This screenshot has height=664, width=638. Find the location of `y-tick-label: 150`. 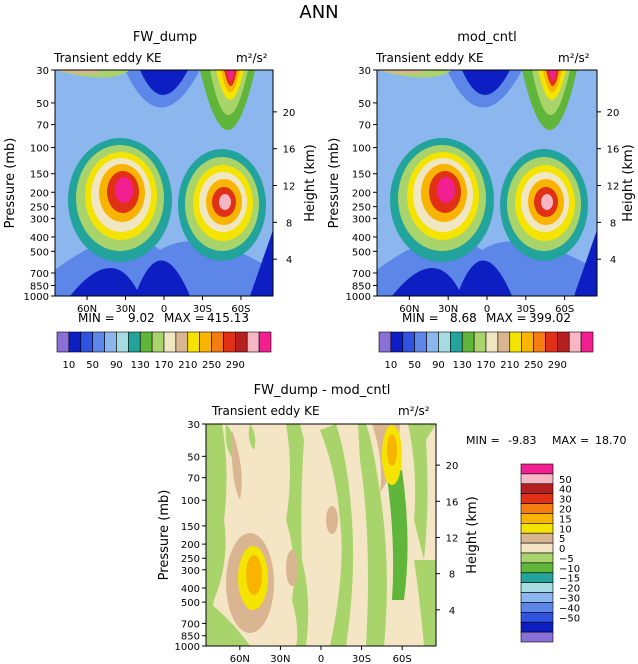

y-tick-label: 150 is located at coordinates (39, 175).